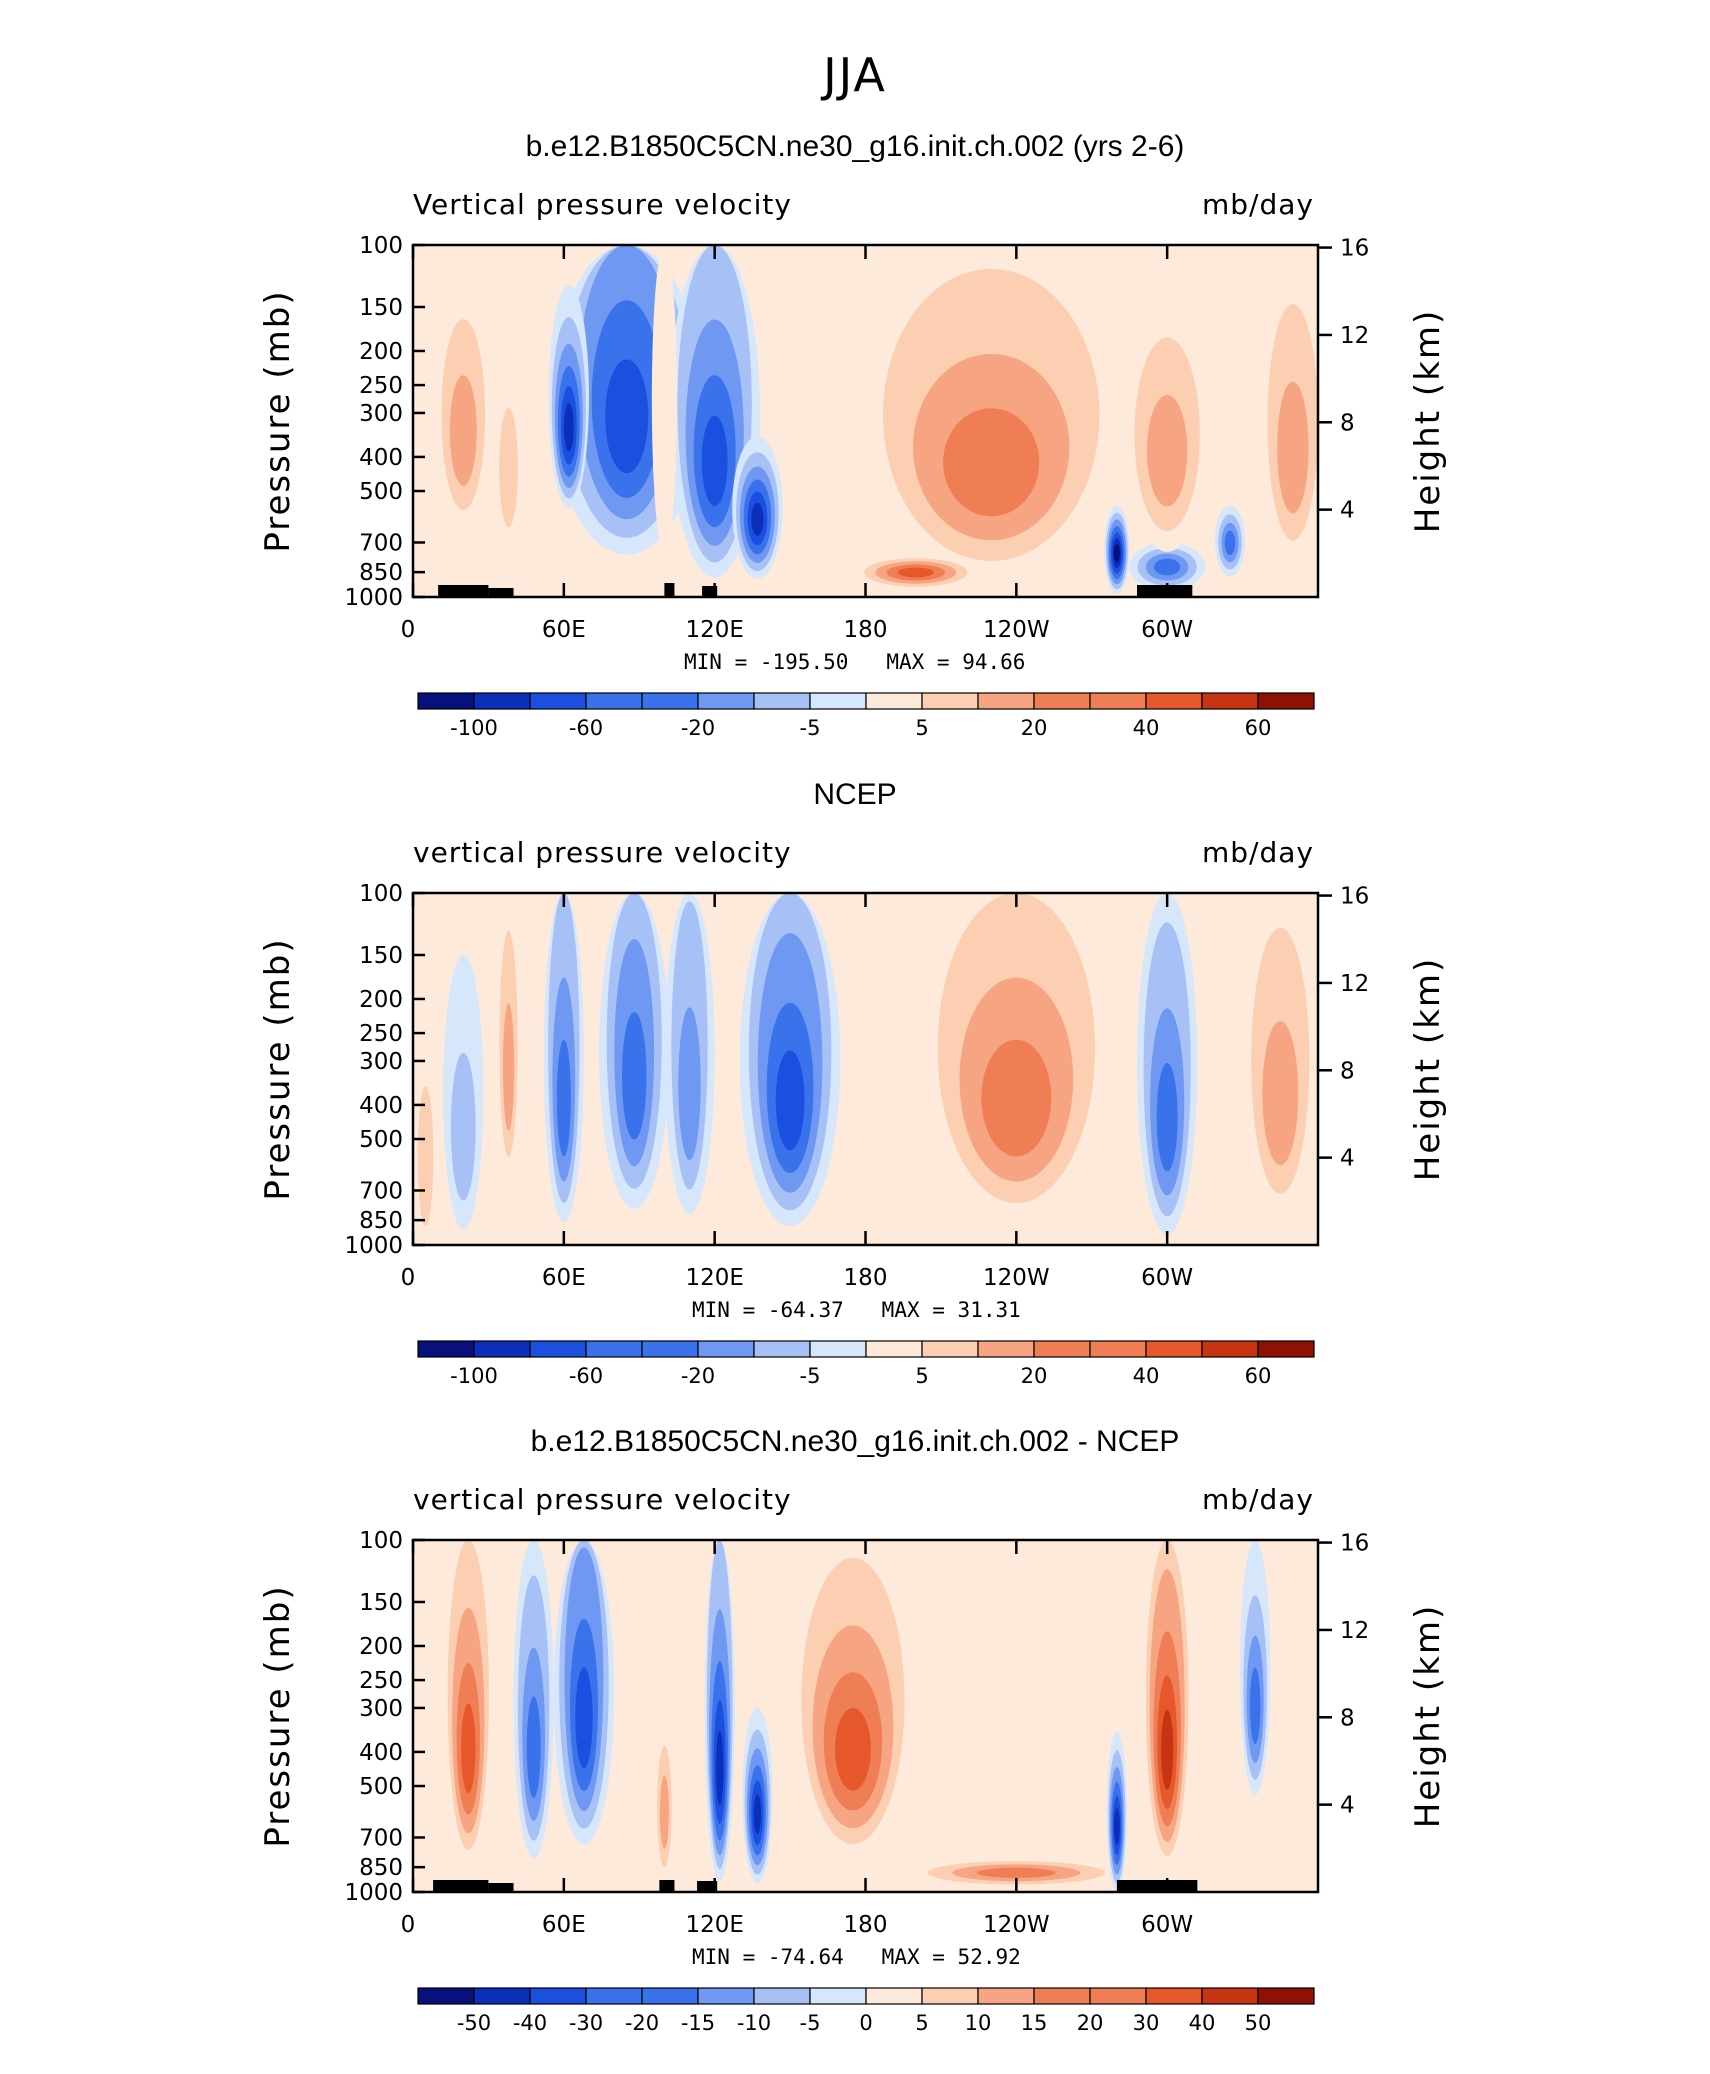 The width and height of the screenshot is (1710, 2074). I want to click on y2-tick-label: 12, so click(1354, 984).